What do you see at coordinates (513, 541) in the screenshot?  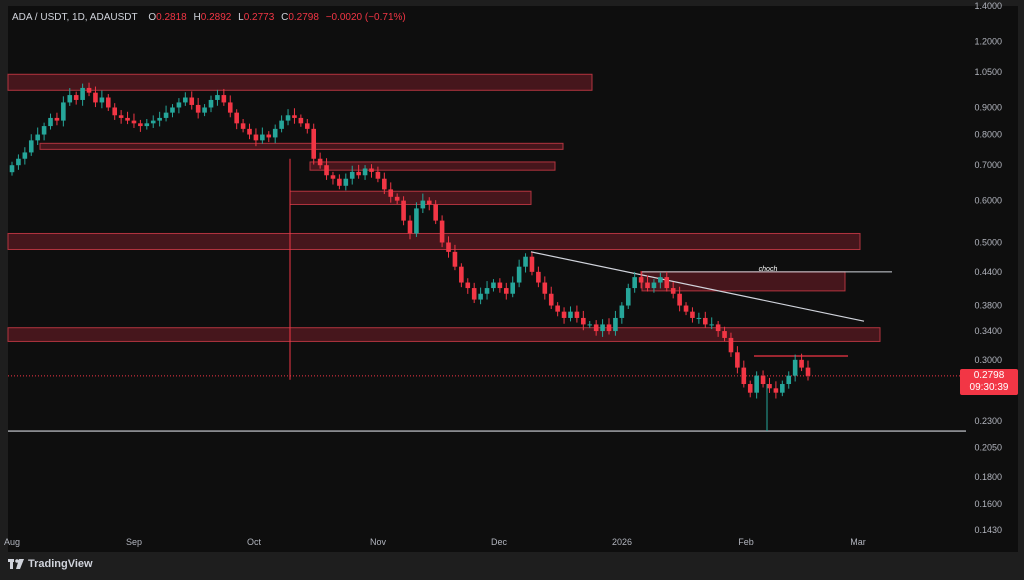 I see `time-axis` at bounding box center [513, 541].